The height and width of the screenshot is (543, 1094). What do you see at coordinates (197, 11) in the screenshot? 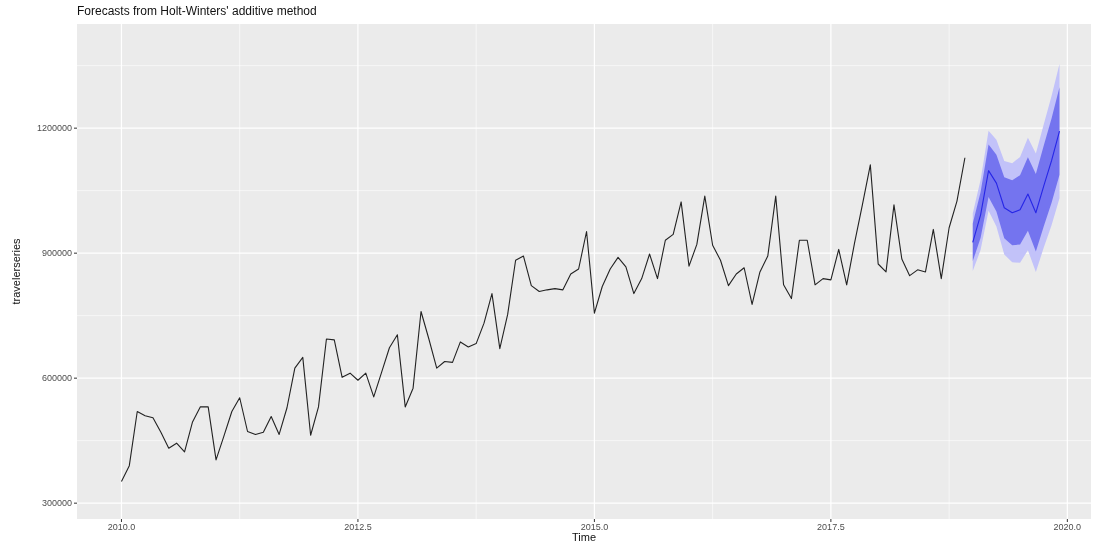
I see `chart-title: Forecasts from Holt-Winters' additive method` at bounding box center [197, 11].